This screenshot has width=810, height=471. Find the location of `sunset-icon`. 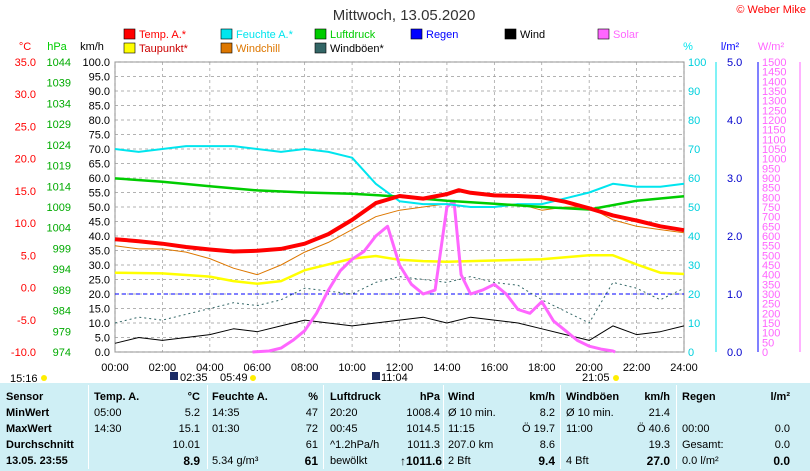

sunset-icon is located at coordinates (616, 378).